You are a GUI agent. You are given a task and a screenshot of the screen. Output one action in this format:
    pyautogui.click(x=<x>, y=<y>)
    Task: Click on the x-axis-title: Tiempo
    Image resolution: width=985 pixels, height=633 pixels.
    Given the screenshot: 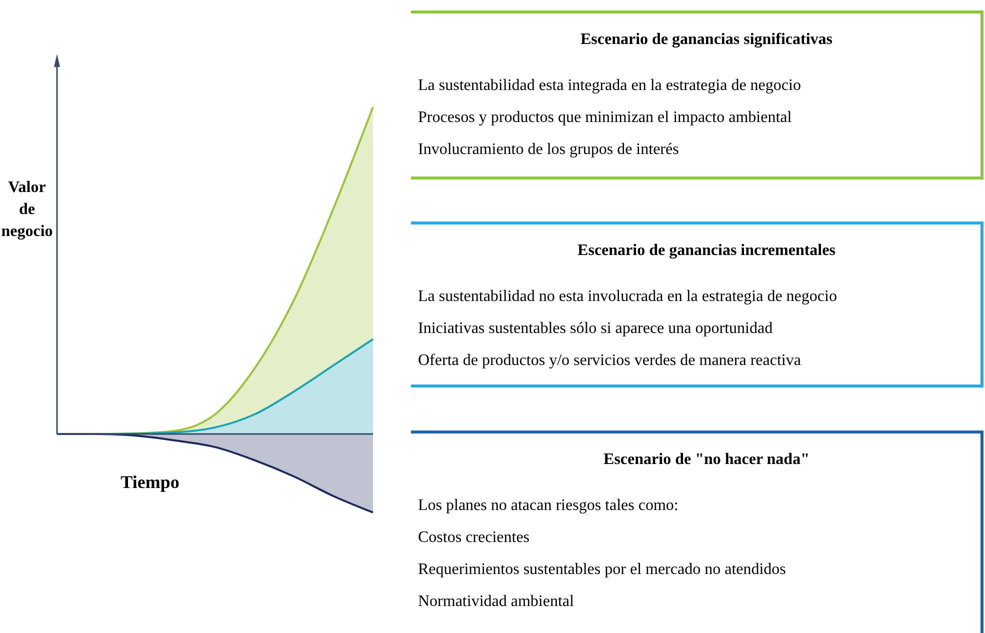 What is the action you would take?
    pyautogui.click(x=150, y=482)
    